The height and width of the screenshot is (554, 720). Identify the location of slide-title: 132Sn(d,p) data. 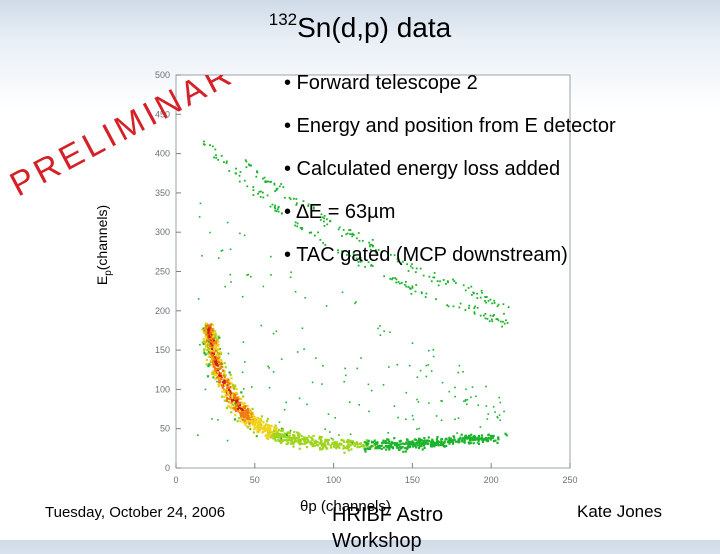
(360, 27).